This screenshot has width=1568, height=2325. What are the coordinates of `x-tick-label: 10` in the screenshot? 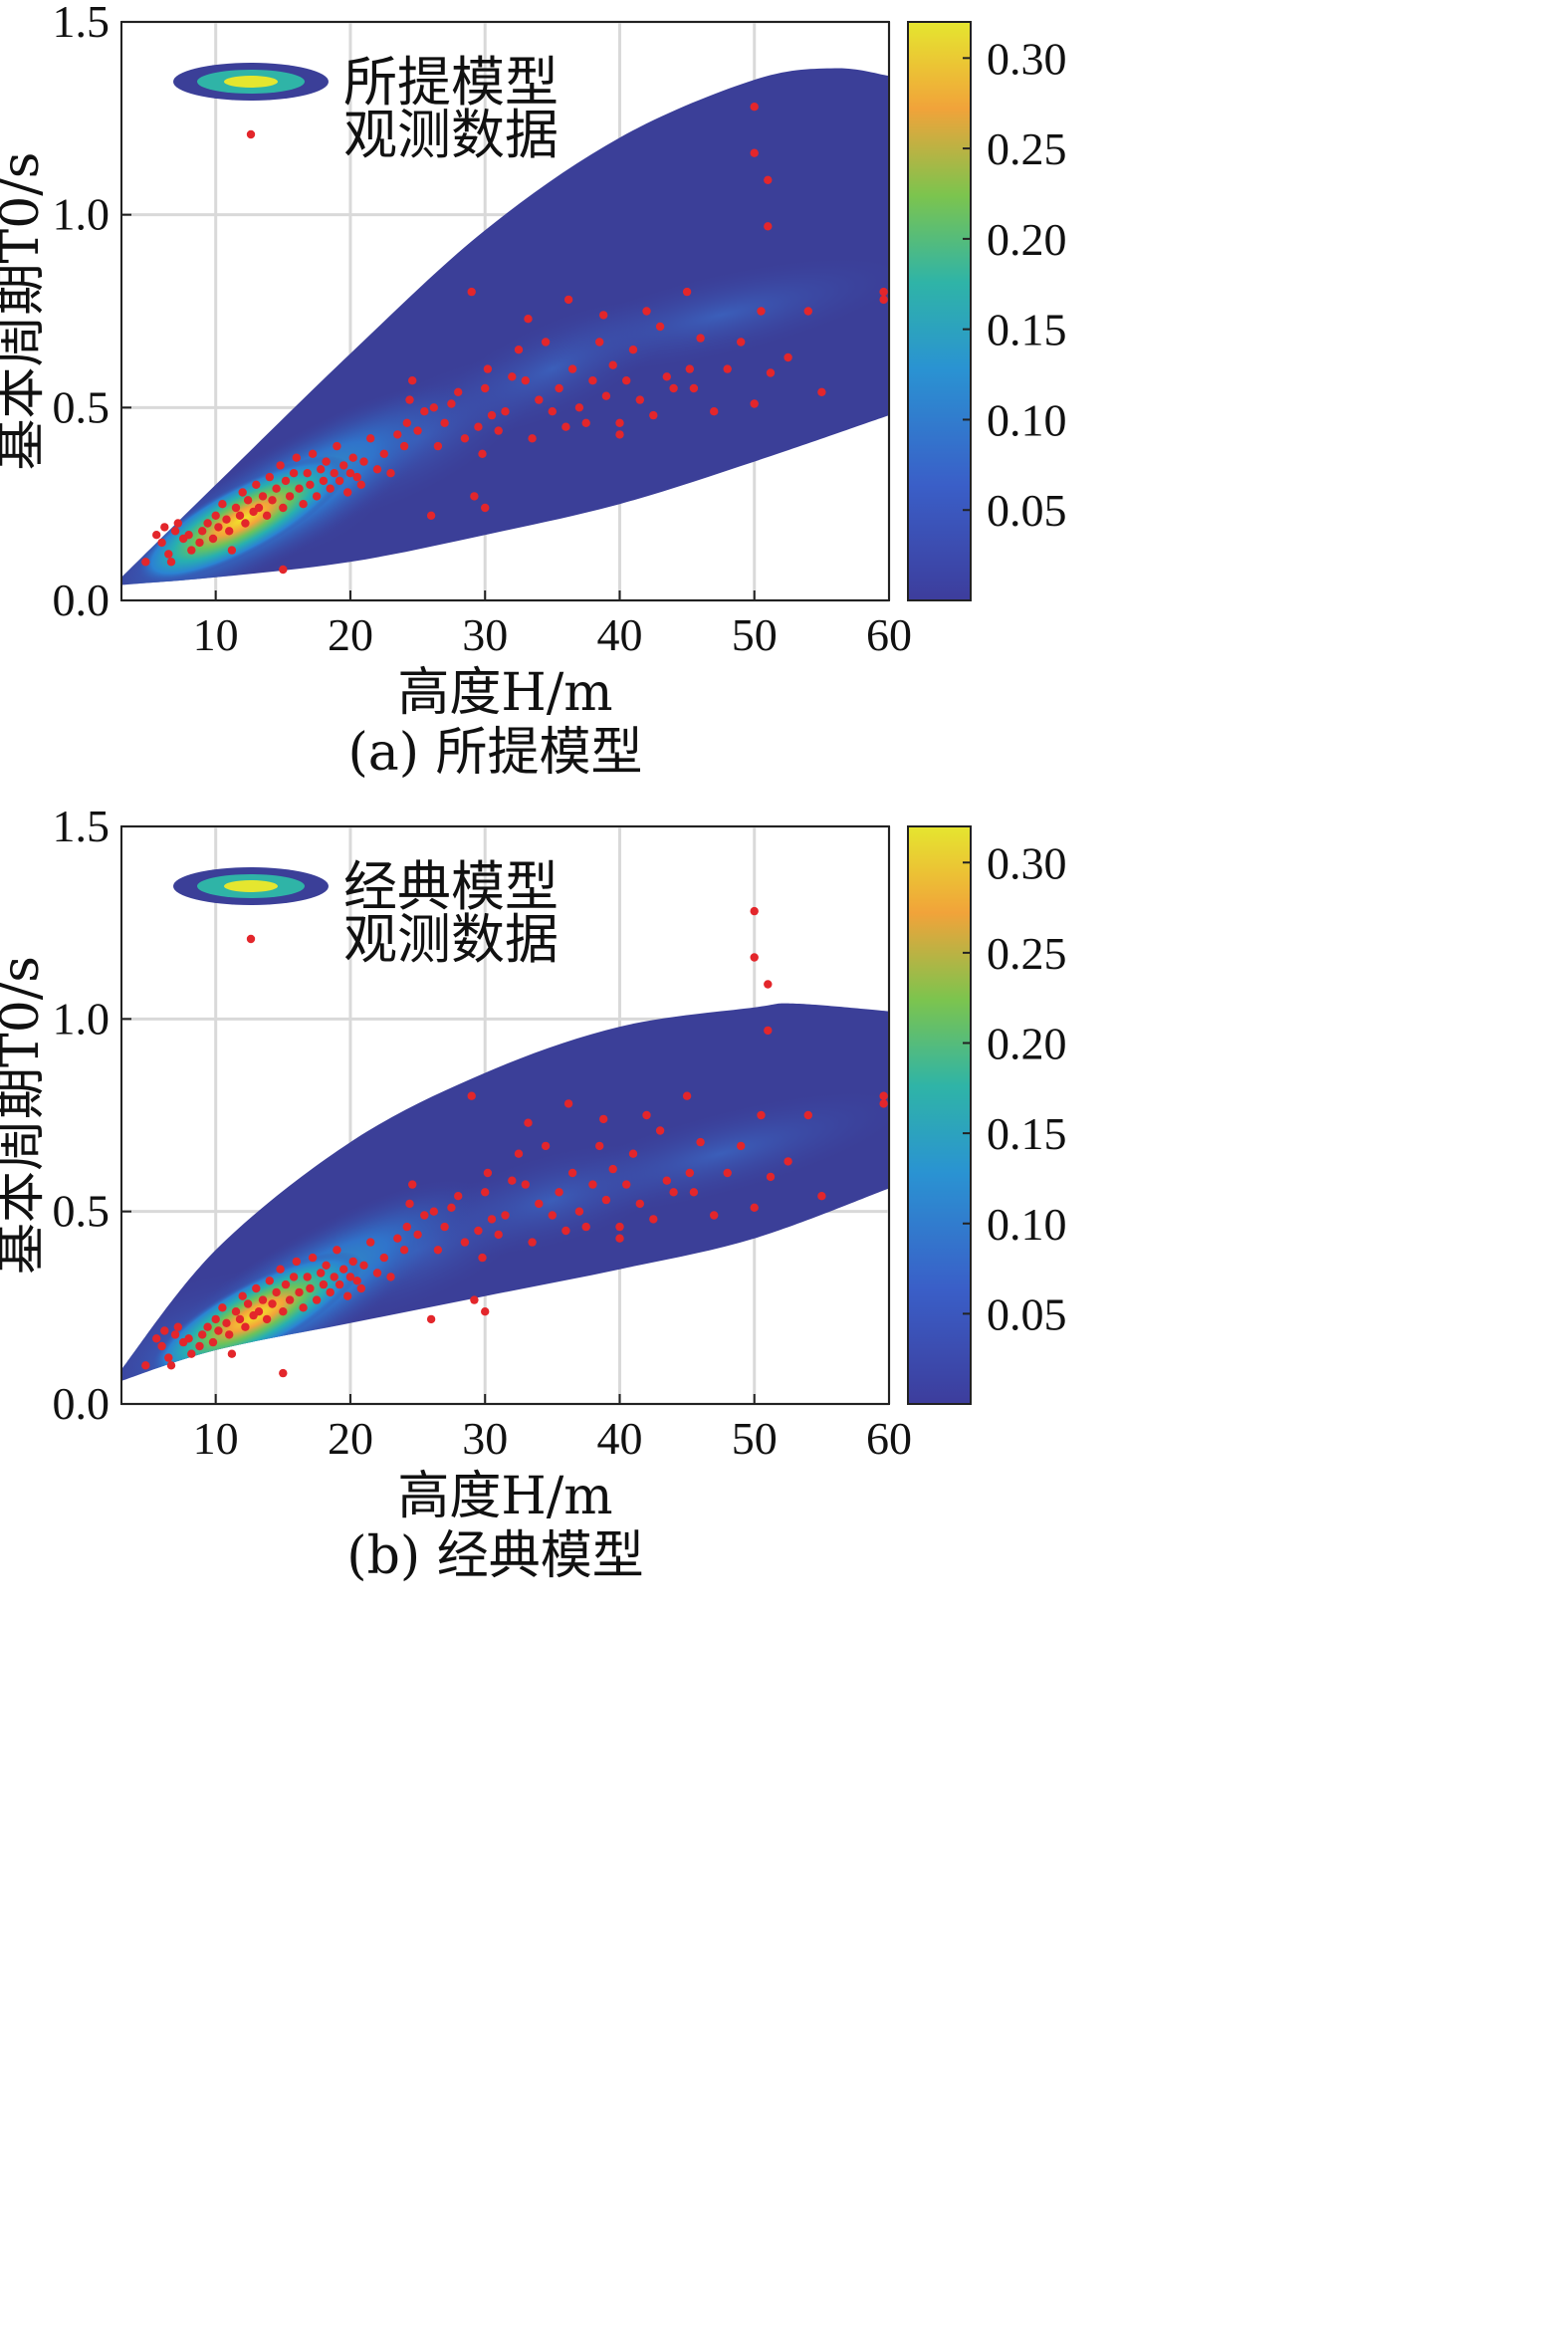 It's located at (216, 634).